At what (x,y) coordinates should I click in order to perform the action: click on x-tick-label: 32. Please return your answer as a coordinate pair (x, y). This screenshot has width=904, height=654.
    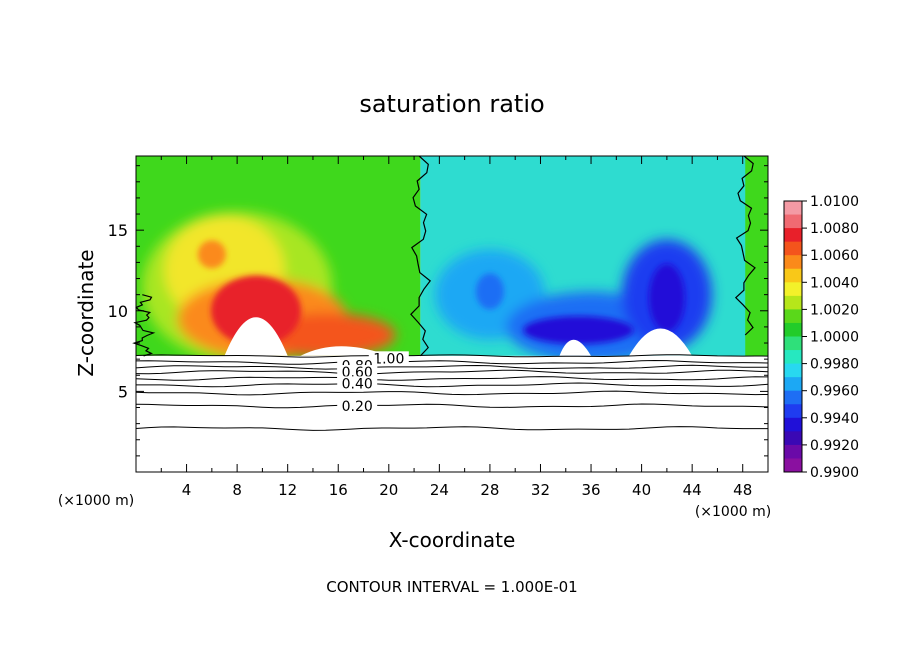
    Looking at the image, I should click on (540, 490).